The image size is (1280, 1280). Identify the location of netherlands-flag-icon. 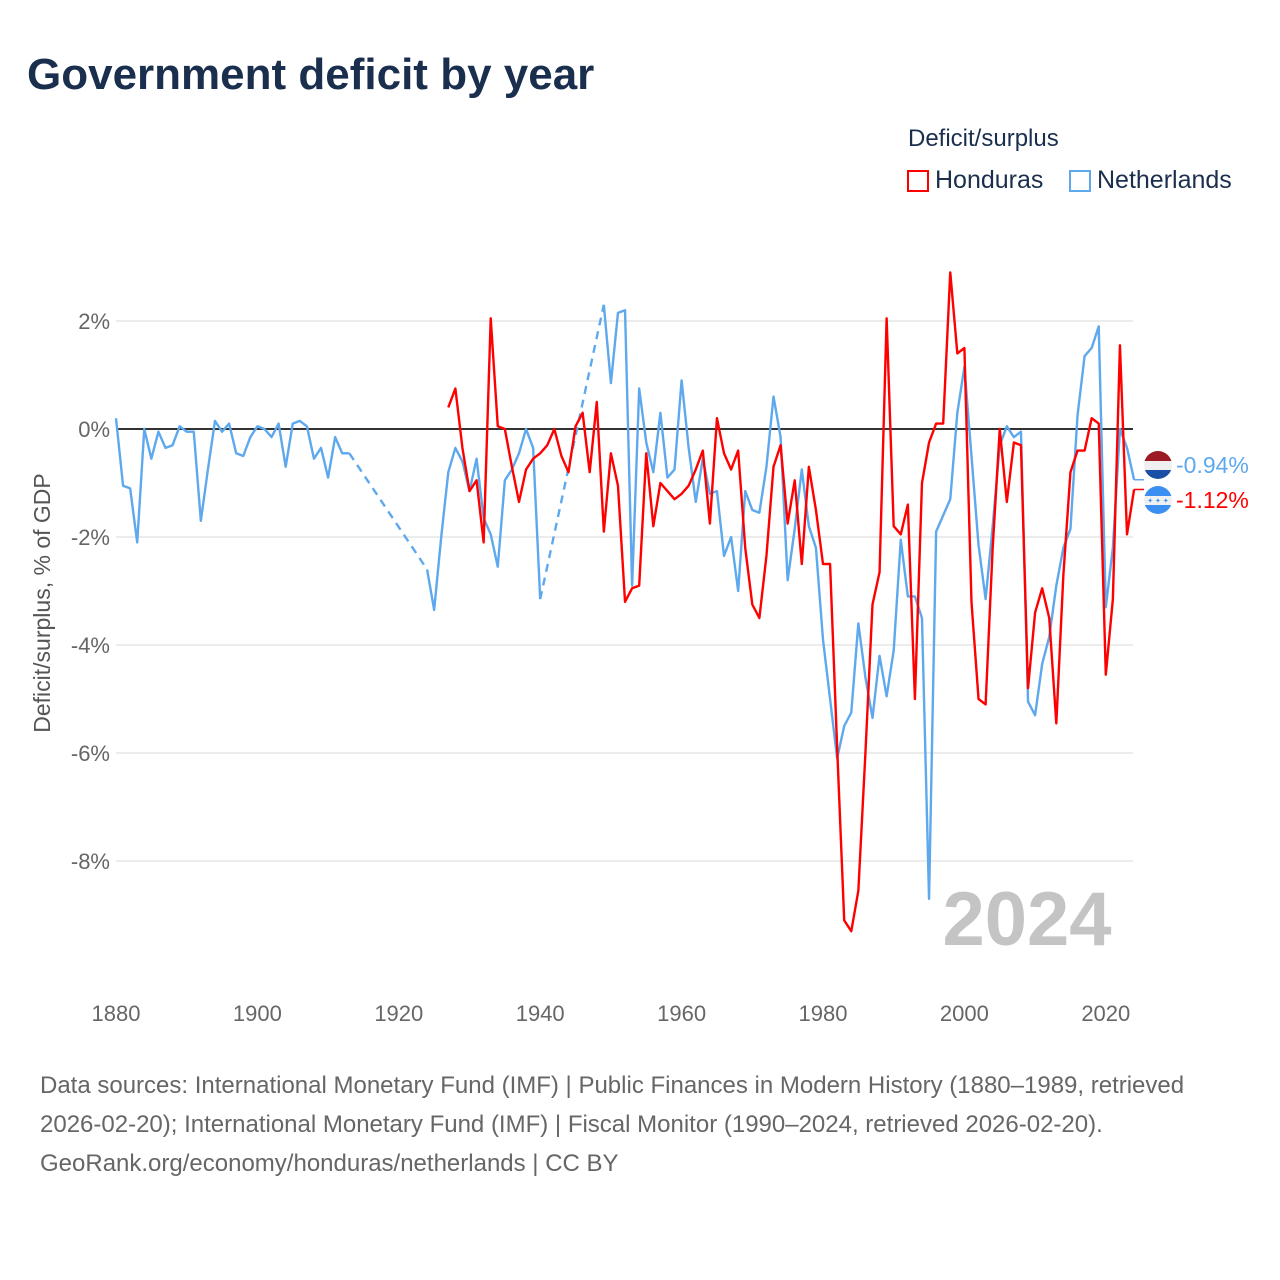
(1158, 465).